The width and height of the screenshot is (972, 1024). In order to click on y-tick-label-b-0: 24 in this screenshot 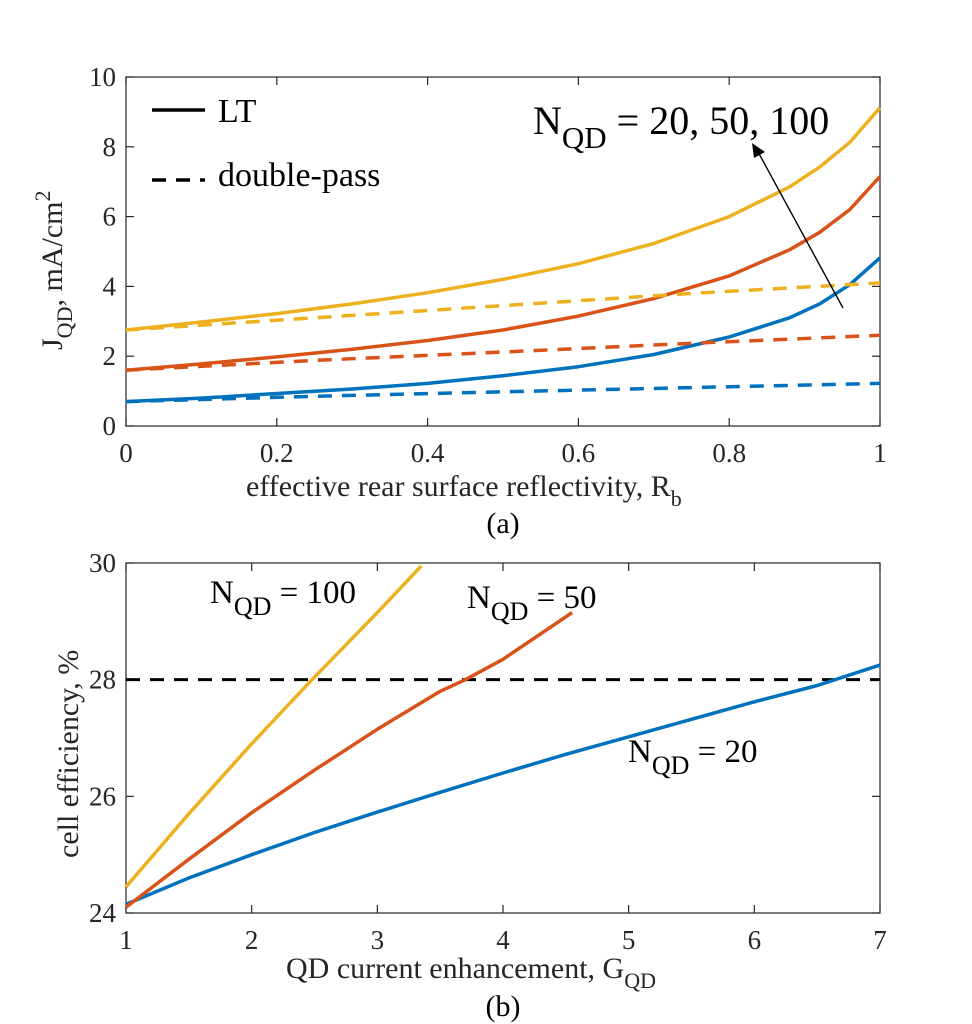, I will do `click(103, 913)`.